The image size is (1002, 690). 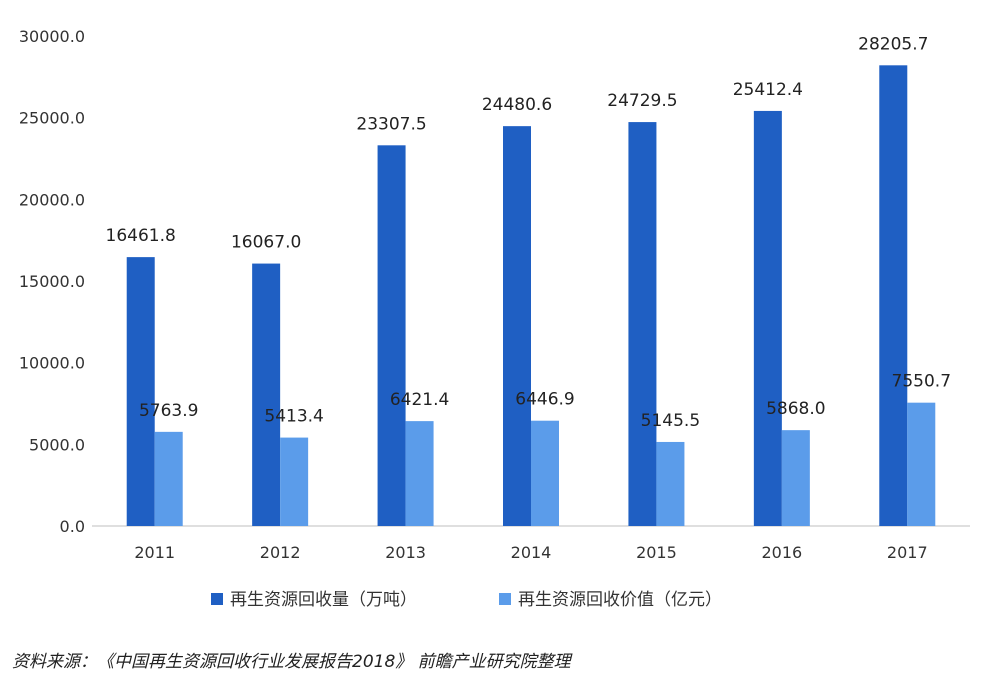 What do you see at coordinates (168, 411) in the screenshot?
I see `data-label: 5763.9` at bounding box center [168, 411].